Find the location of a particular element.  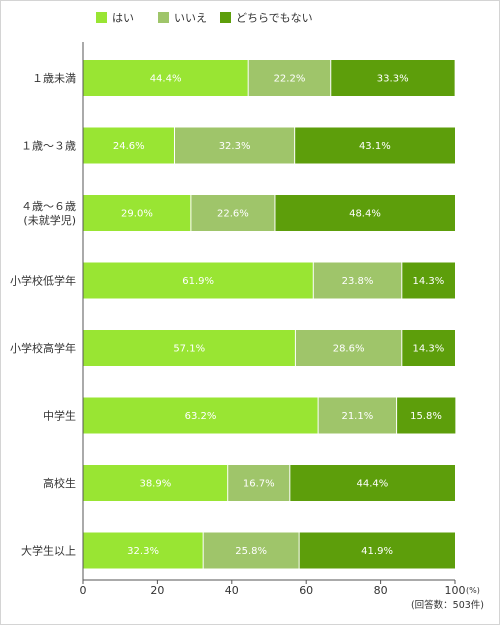

bar-value-label-1-1: 32.3% is located at coordinates (235, 146).